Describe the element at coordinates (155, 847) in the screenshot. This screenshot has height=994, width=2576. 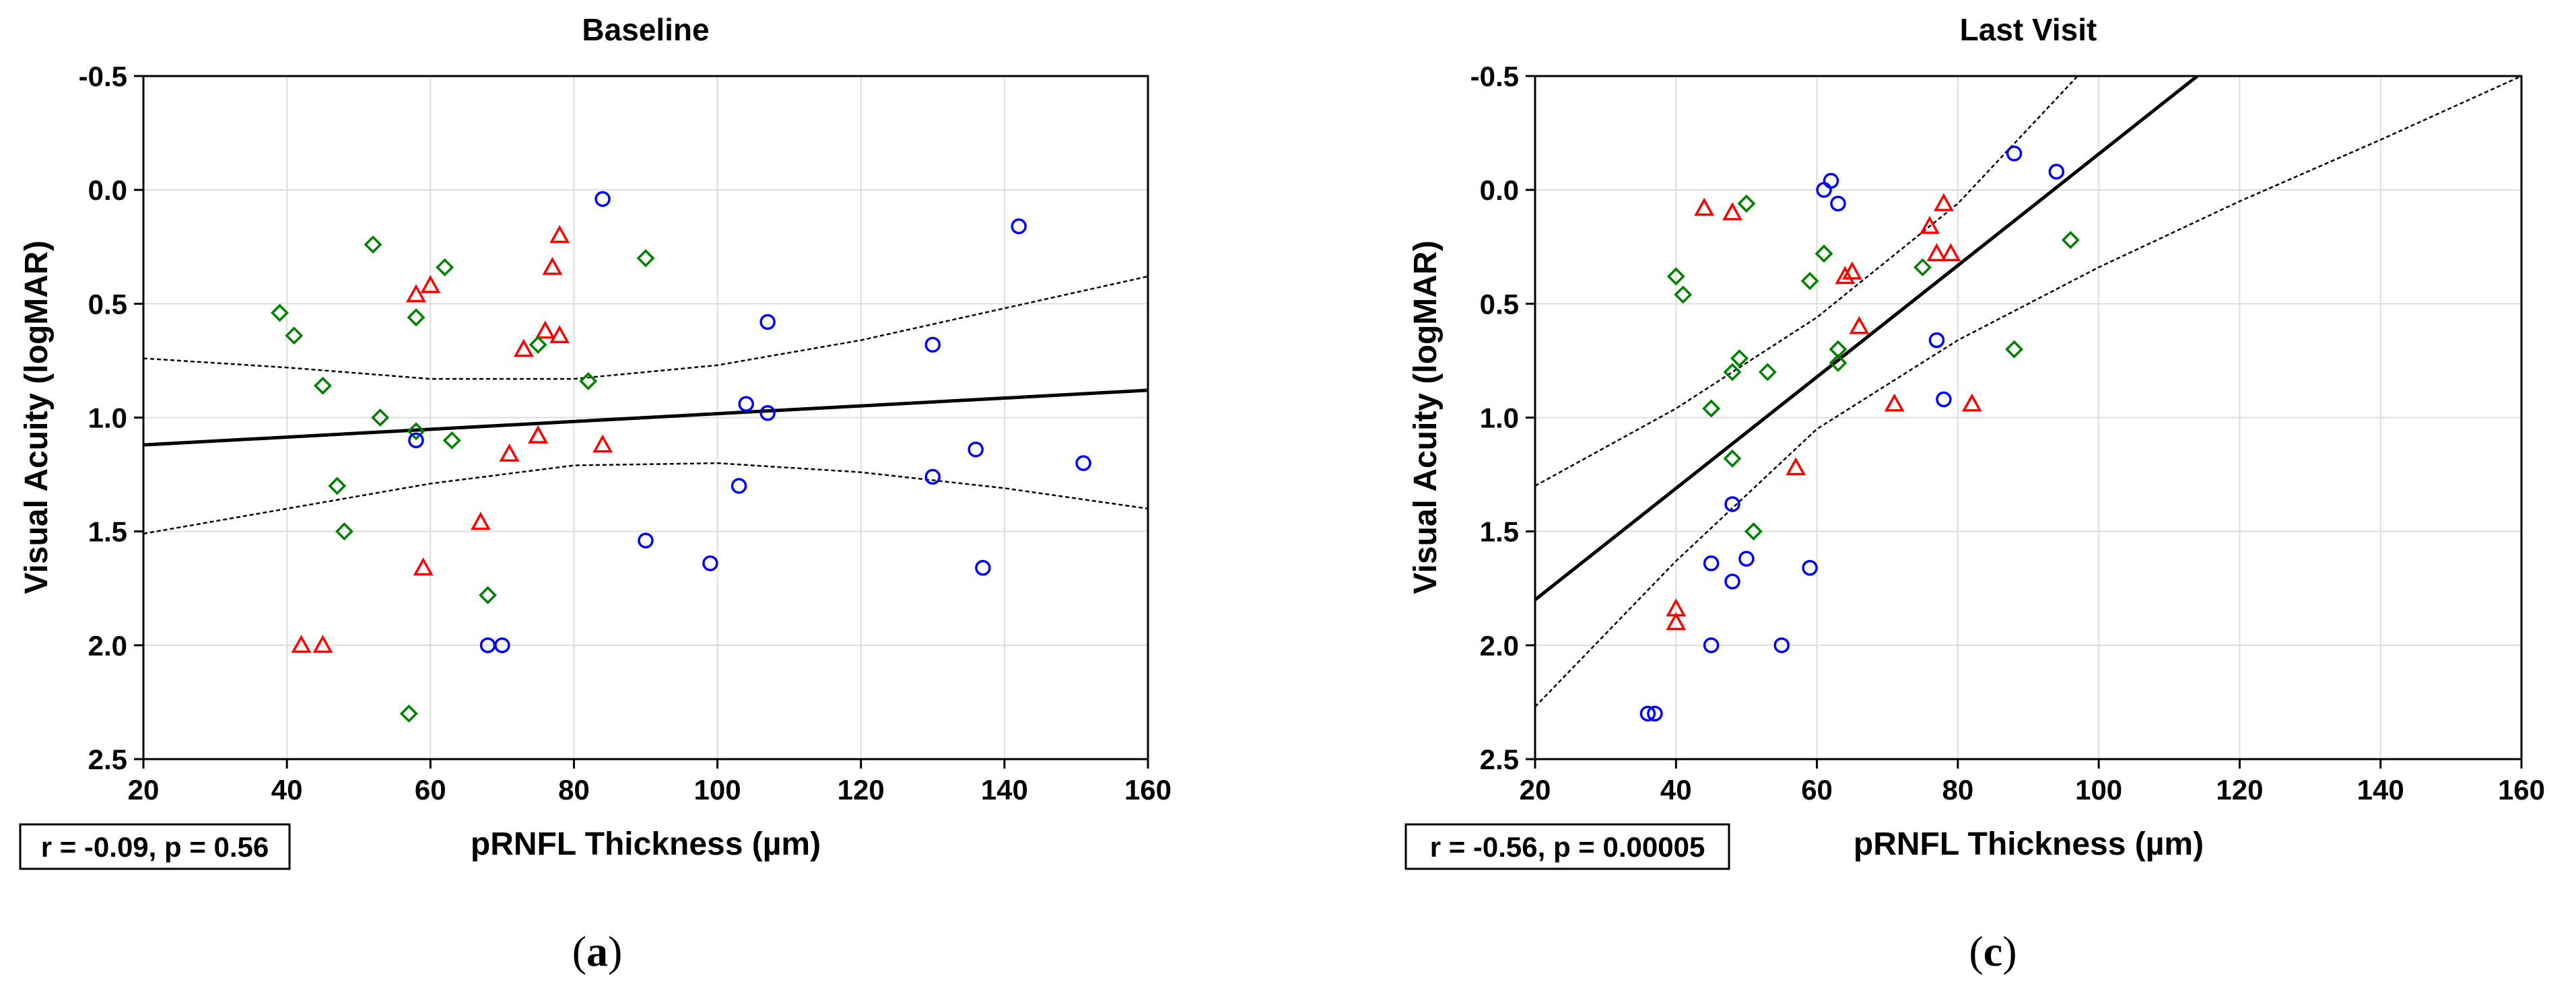
I see `stat-label: r = -0.09, p = 0.56` at that location.